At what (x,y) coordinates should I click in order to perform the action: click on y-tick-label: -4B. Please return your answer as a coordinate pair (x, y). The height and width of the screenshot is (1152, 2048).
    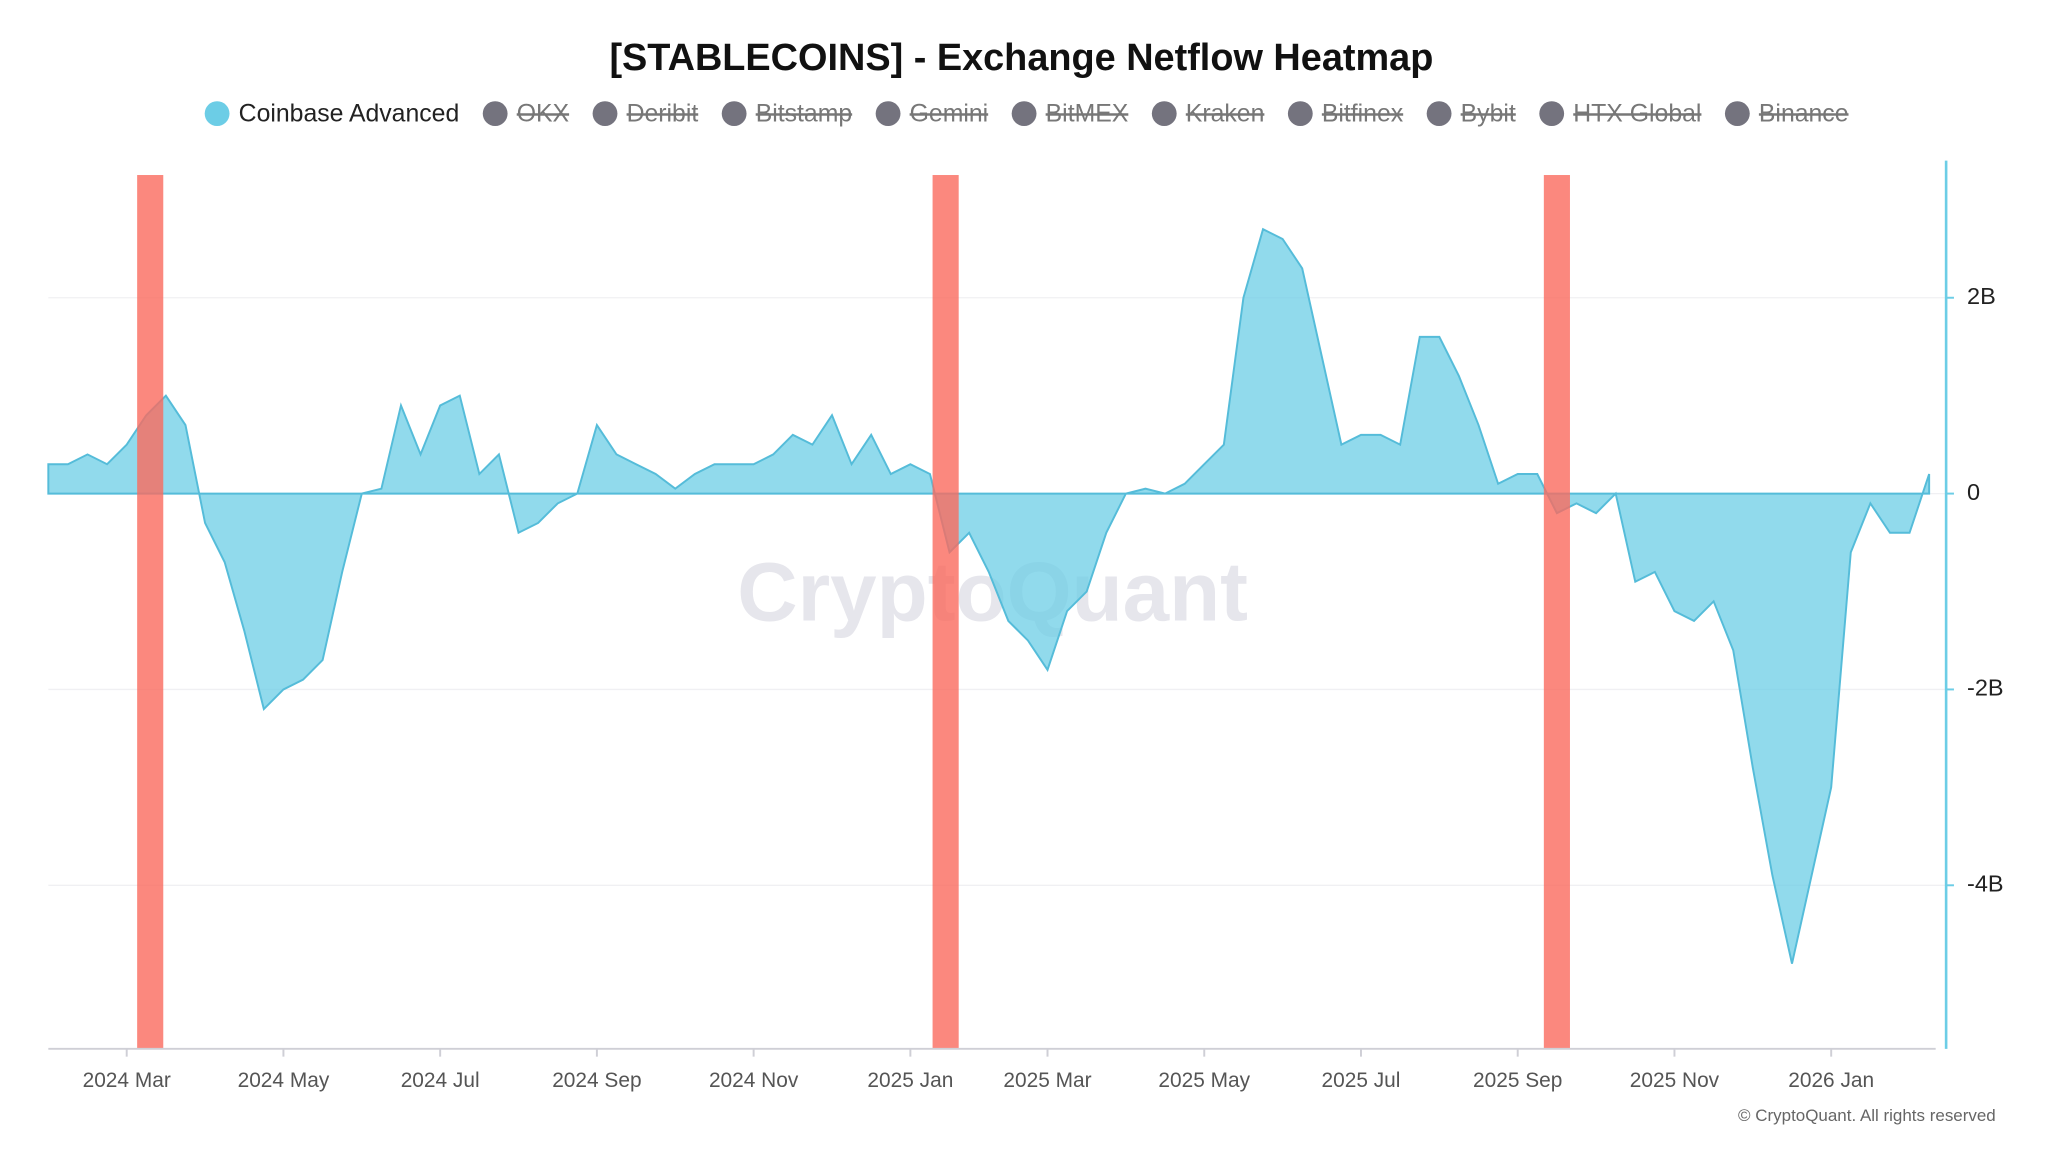
    Looking at the image, I should click on (1985, 883).